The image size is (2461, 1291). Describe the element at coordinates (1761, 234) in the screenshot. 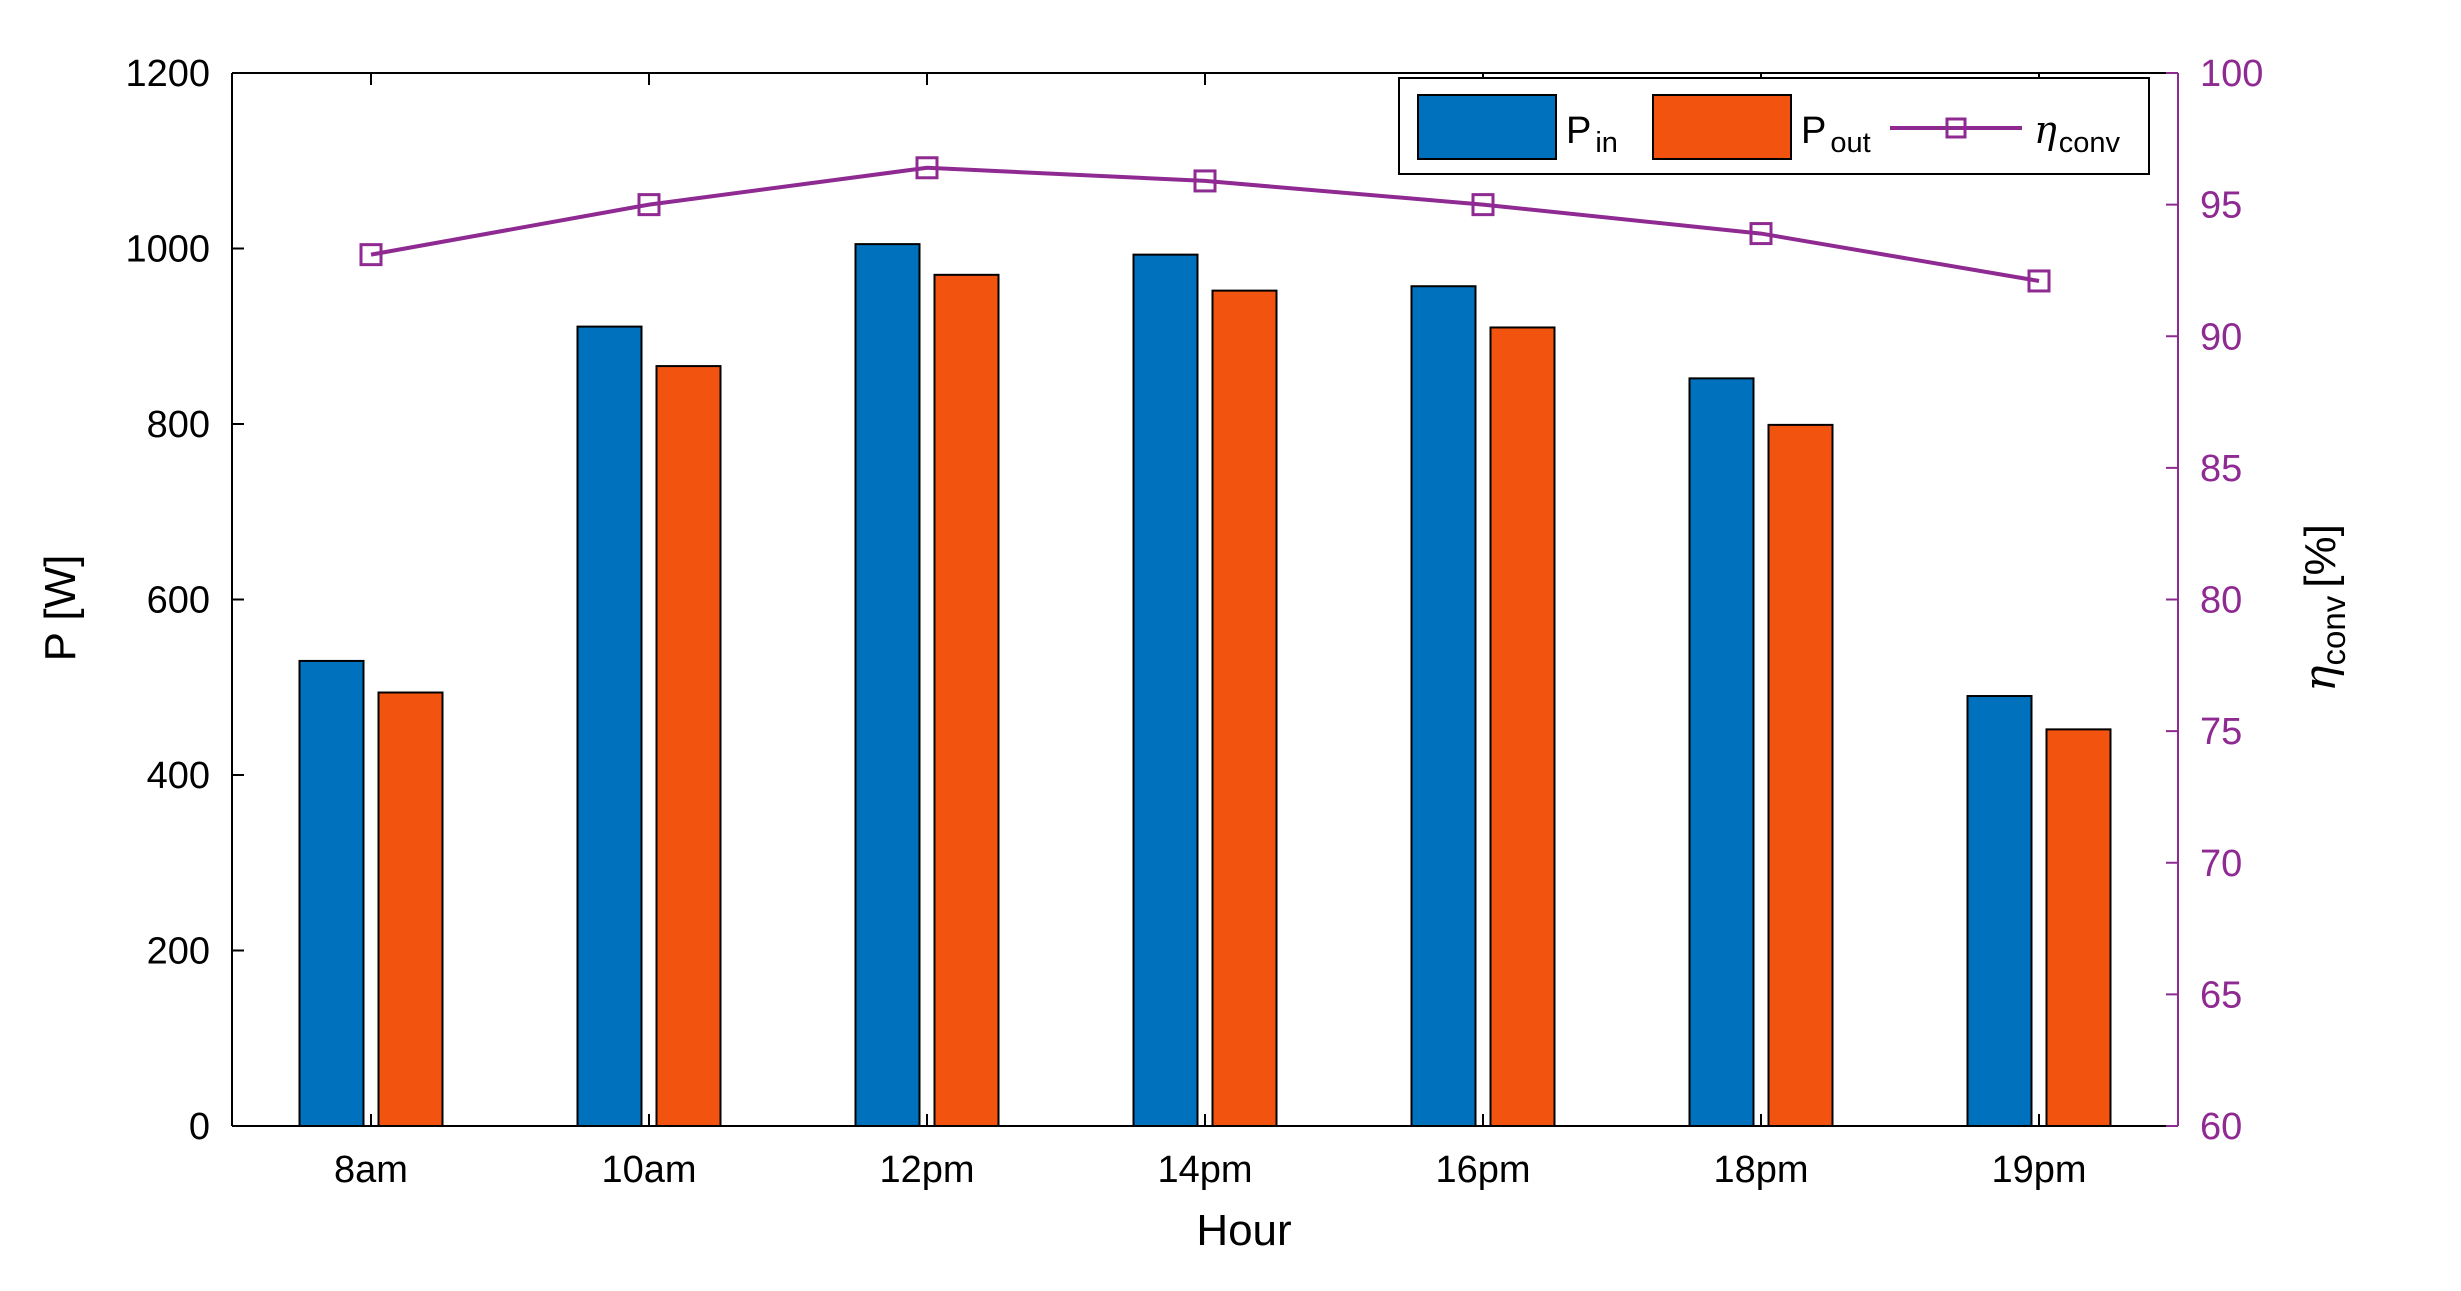

I see `eta-marker-18pm` at that location.